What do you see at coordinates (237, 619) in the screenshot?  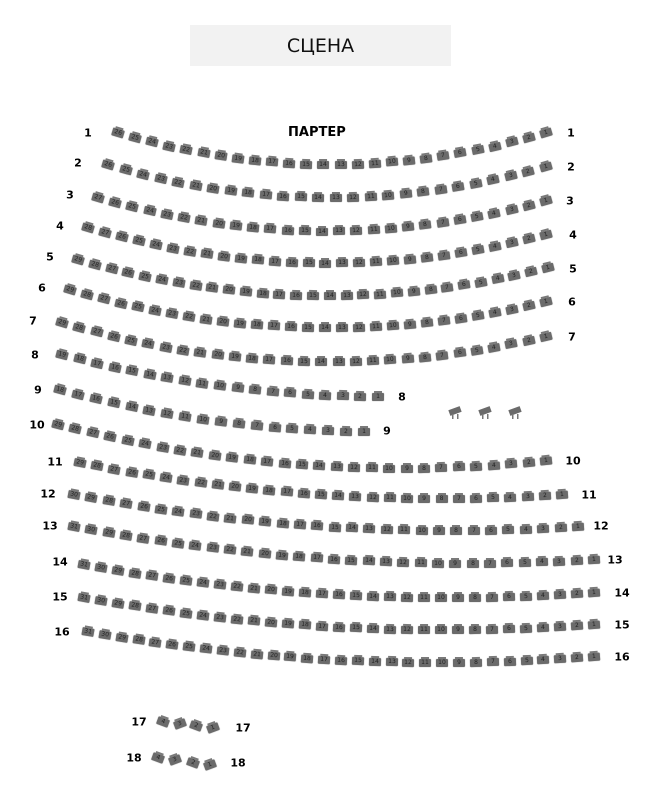 I see `seat: 22` at bounding box center [237, 619].